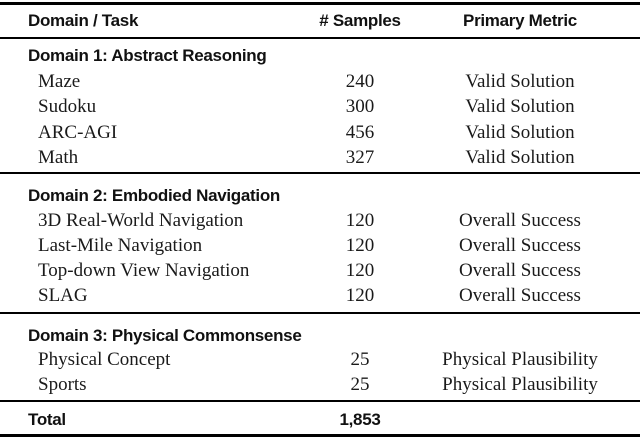  What do you see at coordinates (320, 158) in the screenshot?
I see `table-row: Math 327 Valid Solution` at bounding box center [320, 158].